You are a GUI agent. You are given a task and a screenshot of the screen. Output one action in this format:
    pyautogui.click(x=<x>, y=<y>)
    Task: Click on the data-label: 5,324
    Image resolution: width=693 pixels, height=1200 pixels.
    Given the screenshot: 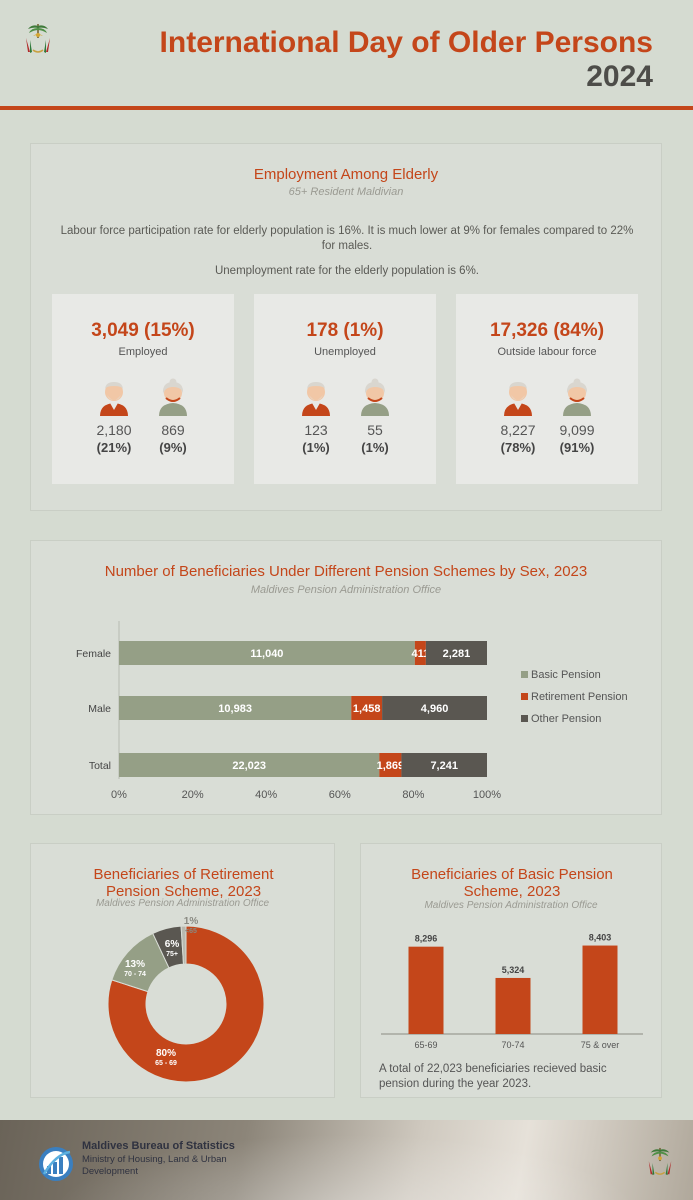 What is the action you would take?
    pyautogui.click(x=513, y=970)
    